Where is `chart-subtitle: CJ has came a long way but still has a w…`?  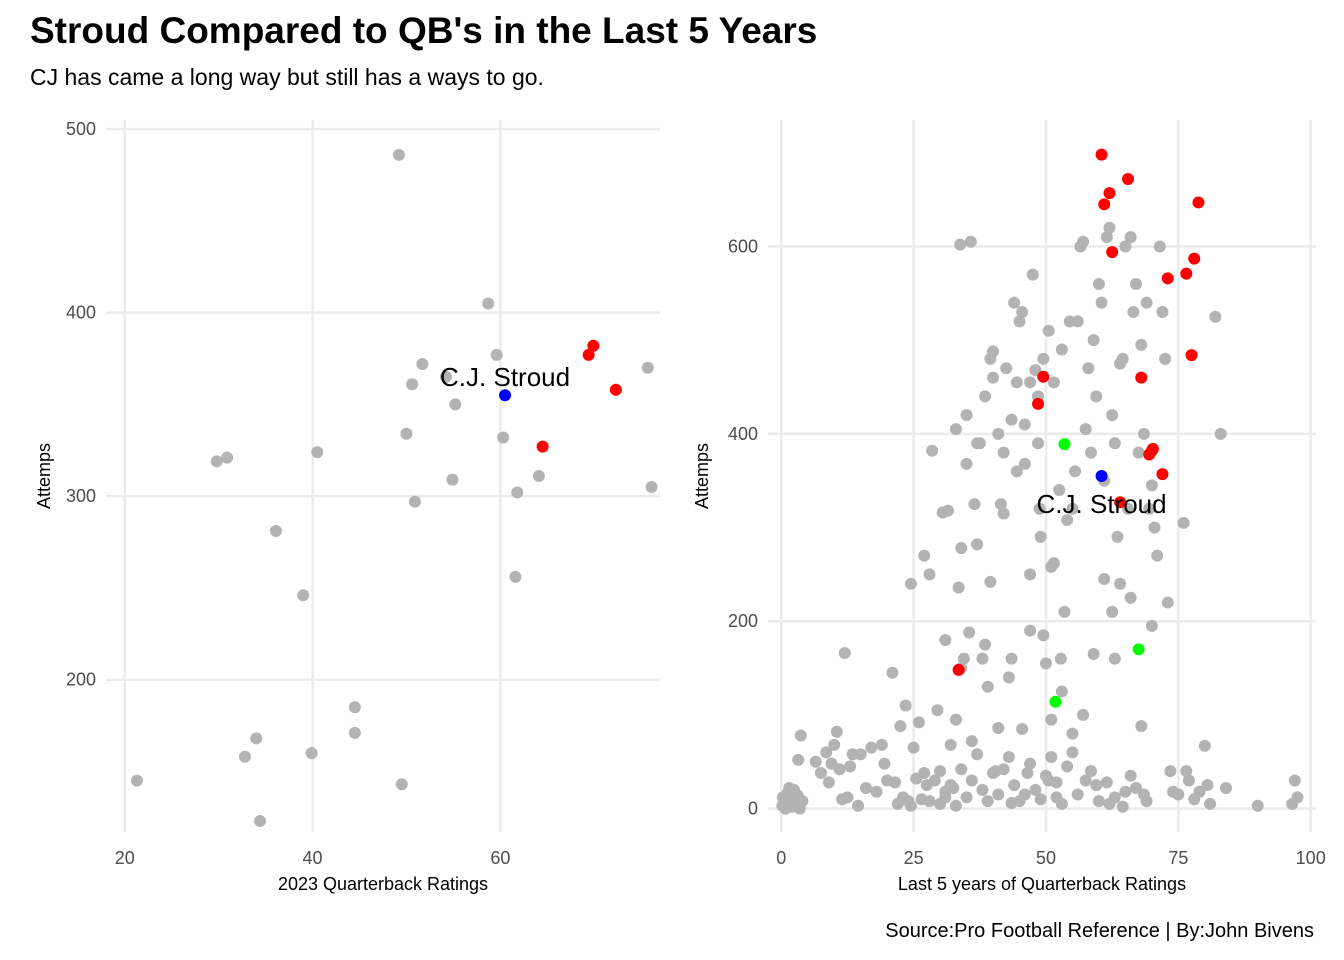
chart-subtitle: CJ has came a long way but still has a w… is located at coordinates (287, 77).